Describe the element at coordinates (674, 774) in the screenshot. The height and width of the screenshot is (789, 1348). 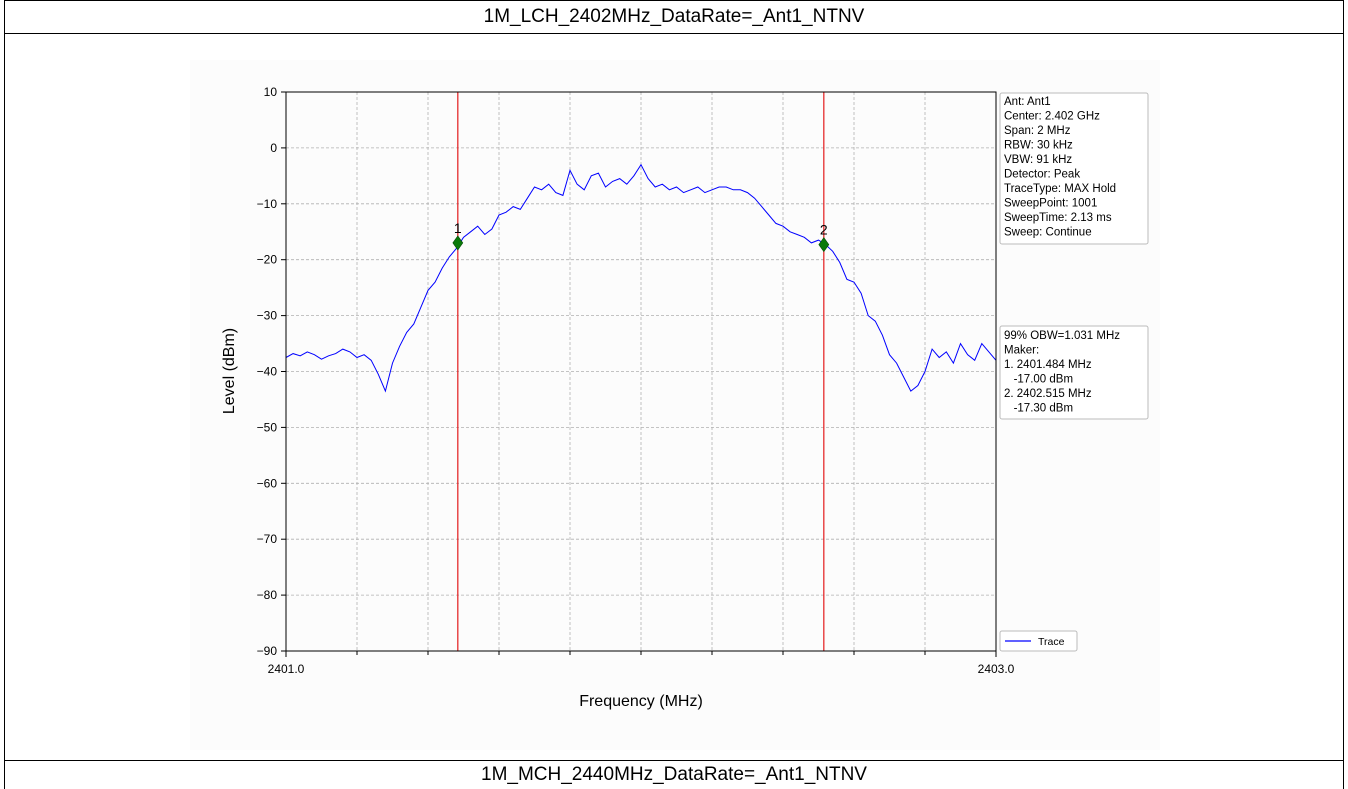
I see `next-plot-header-title: 1M_MCH_2440MHz_DataRate=_Ant1_NTNV` at that location.